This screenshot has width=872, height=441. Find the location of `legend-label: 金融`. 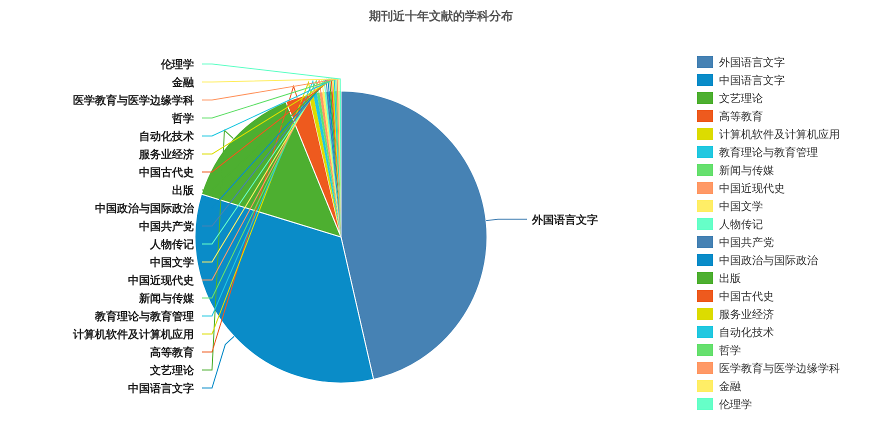

legend-label: 金融 is located at coordinates (730, 386).